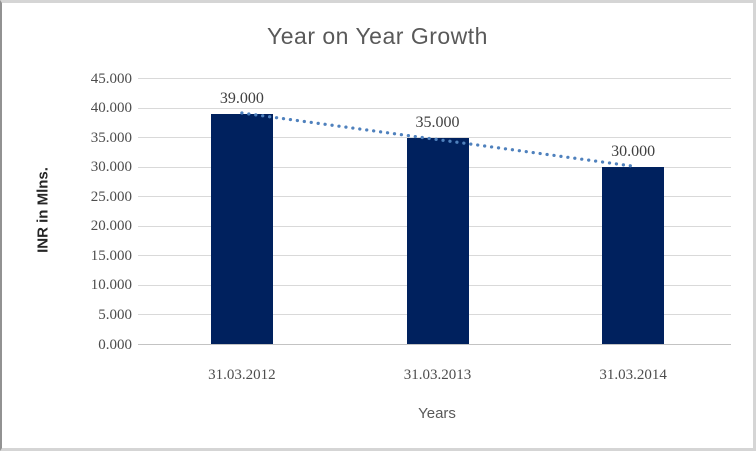  Describe the element at coordinates (242, 375) in the screenshot. I see `x-tick-label: 31.03.2012` at that location.